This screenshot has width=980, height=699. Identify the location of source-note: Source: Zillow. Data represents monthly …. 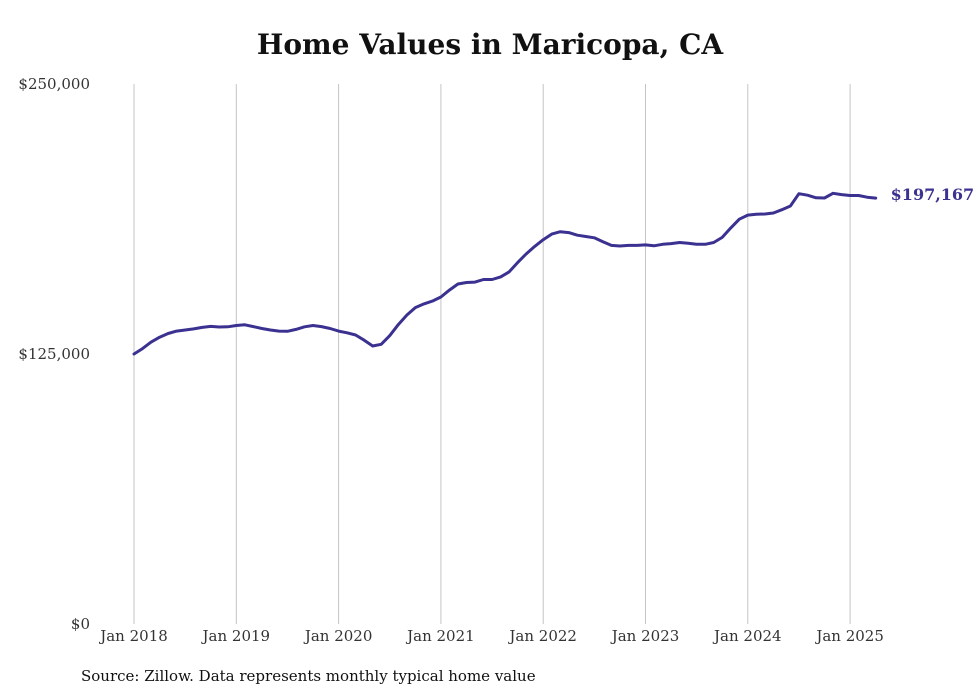
(308, 676).